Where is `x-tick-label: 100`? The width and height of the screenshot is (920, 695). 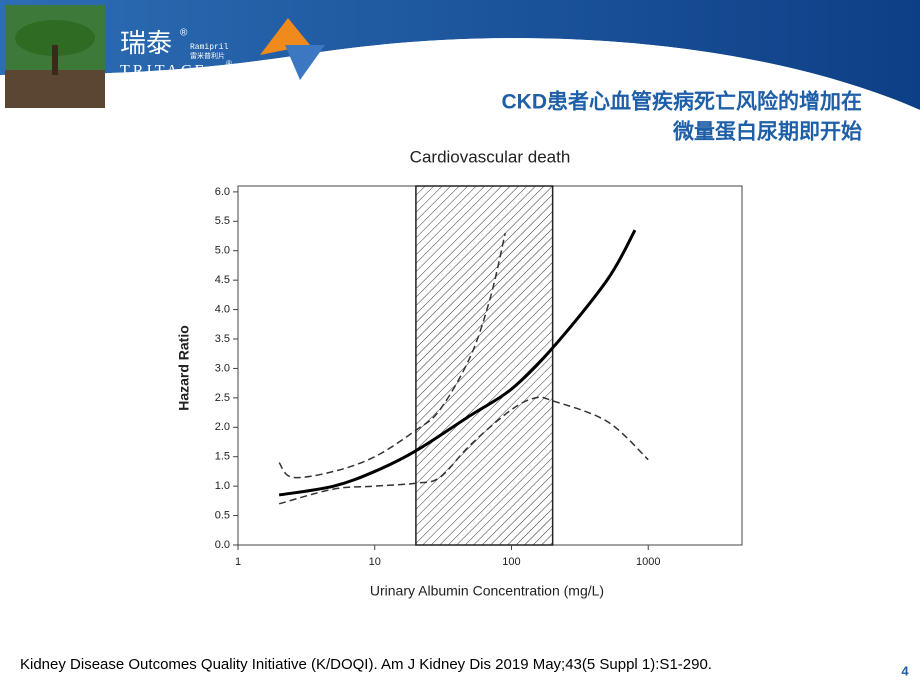
x-tick-label: 100 is located at coordinates (511, 562).